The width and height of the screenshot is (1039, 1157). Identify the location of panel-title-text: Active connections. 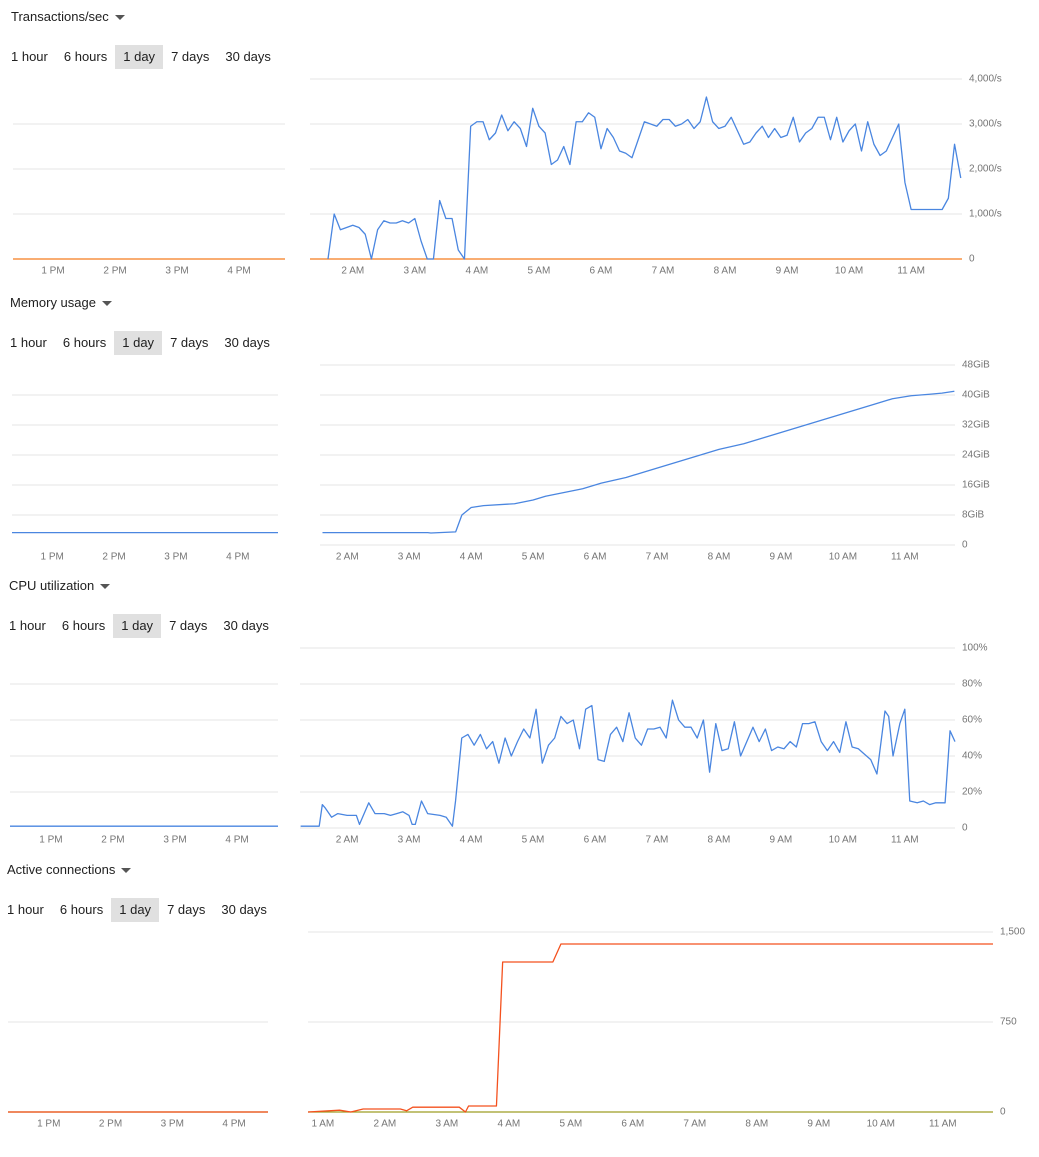
(61, 869).